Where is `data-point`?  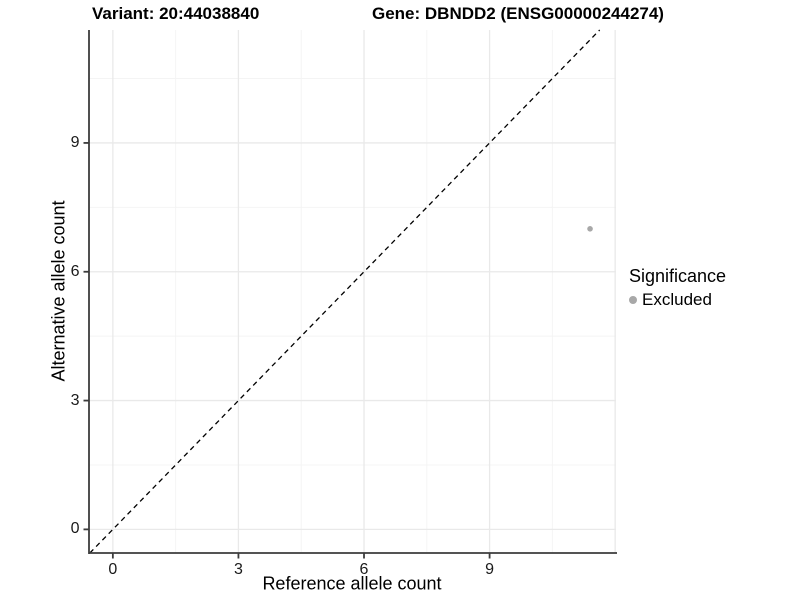
data-point is located at coordinates (590, 229).